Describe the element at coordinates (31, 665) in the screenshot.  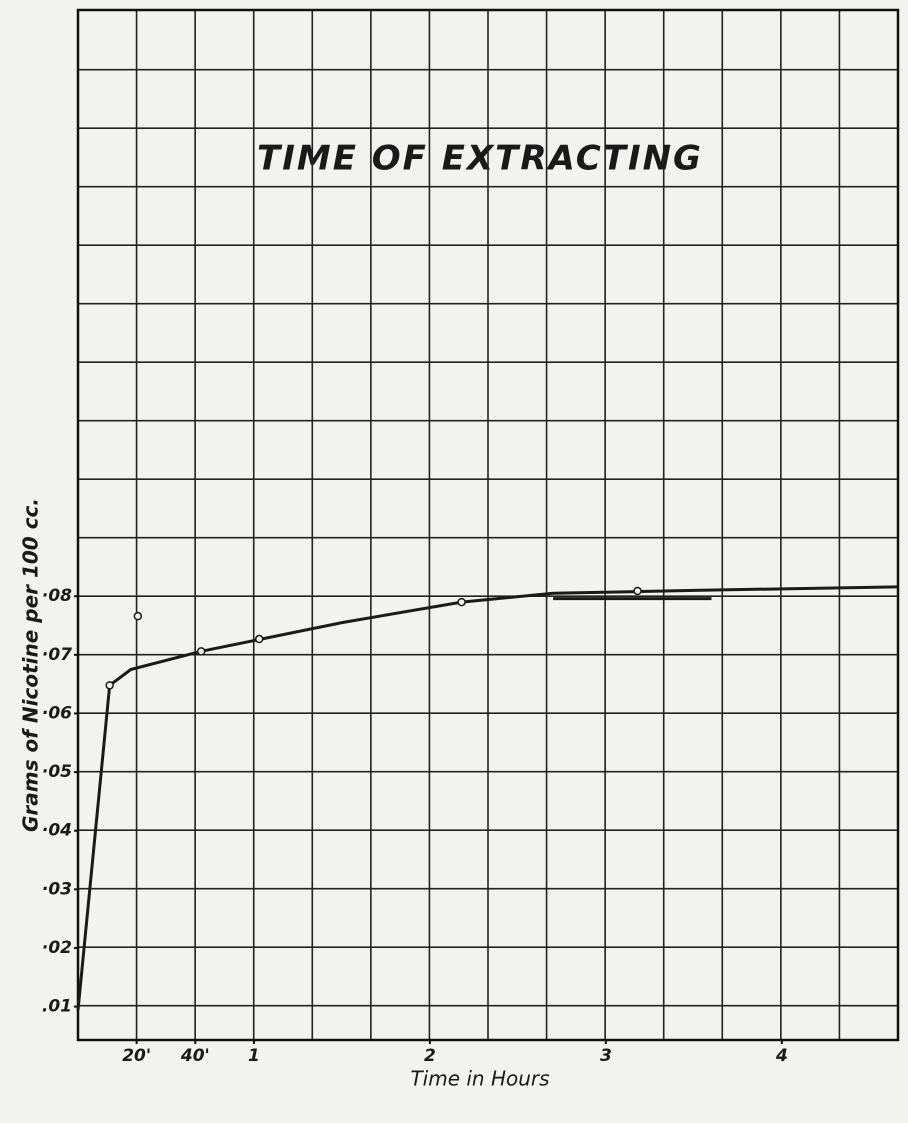
I see `y-axis-label: Grams of Nicotine per 100 cc.` at that location.